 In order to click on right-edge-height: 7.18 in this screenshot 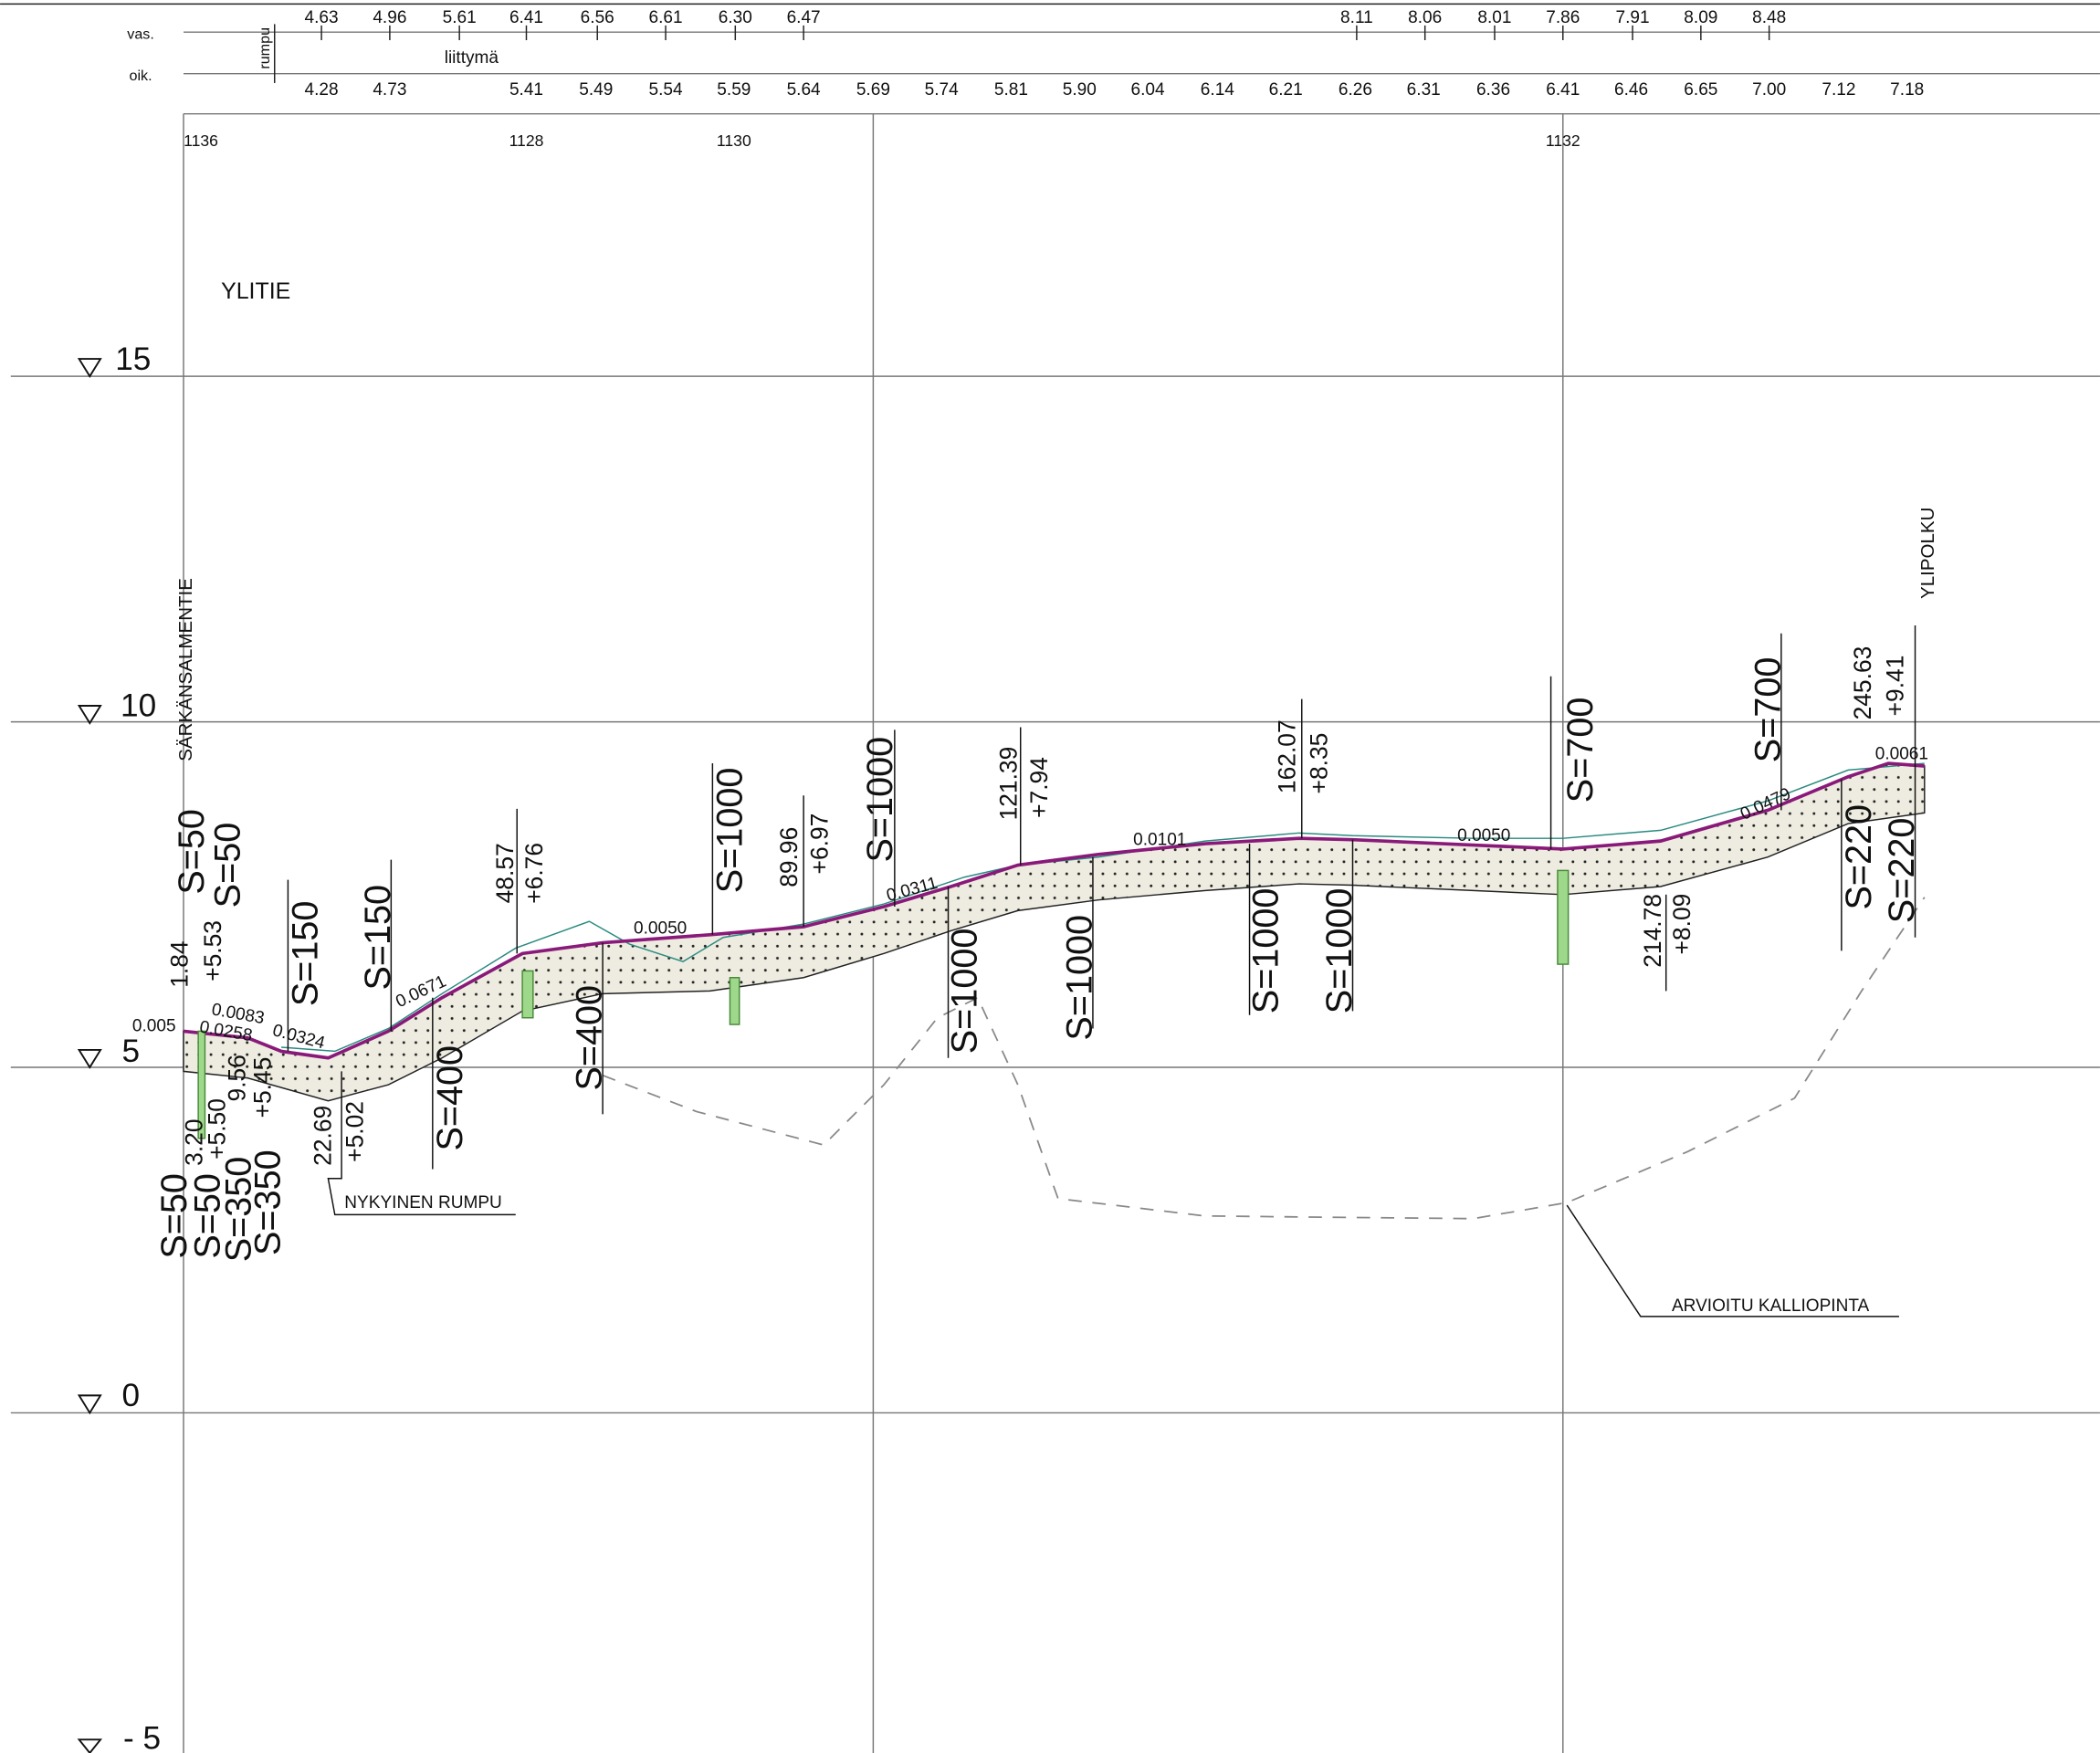, I will do `click(1907, 90)`.